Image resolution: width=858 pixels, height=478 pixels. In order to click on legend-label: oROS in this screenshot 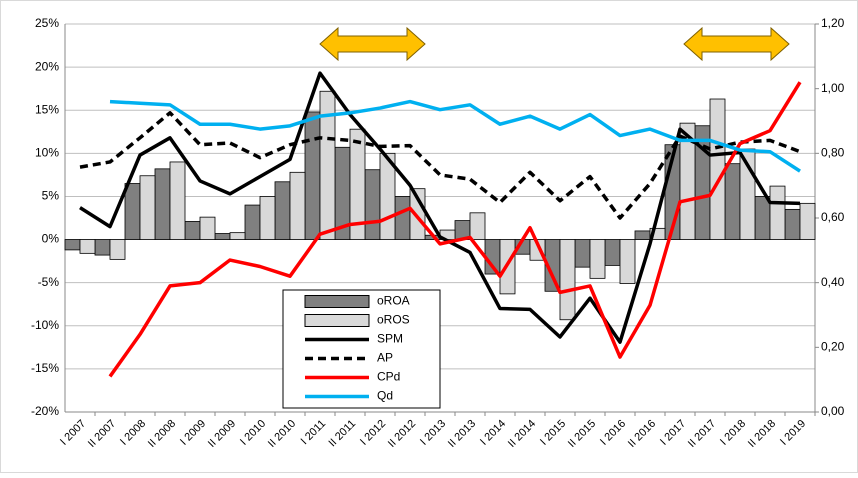, I will do `click(393, 320)`.